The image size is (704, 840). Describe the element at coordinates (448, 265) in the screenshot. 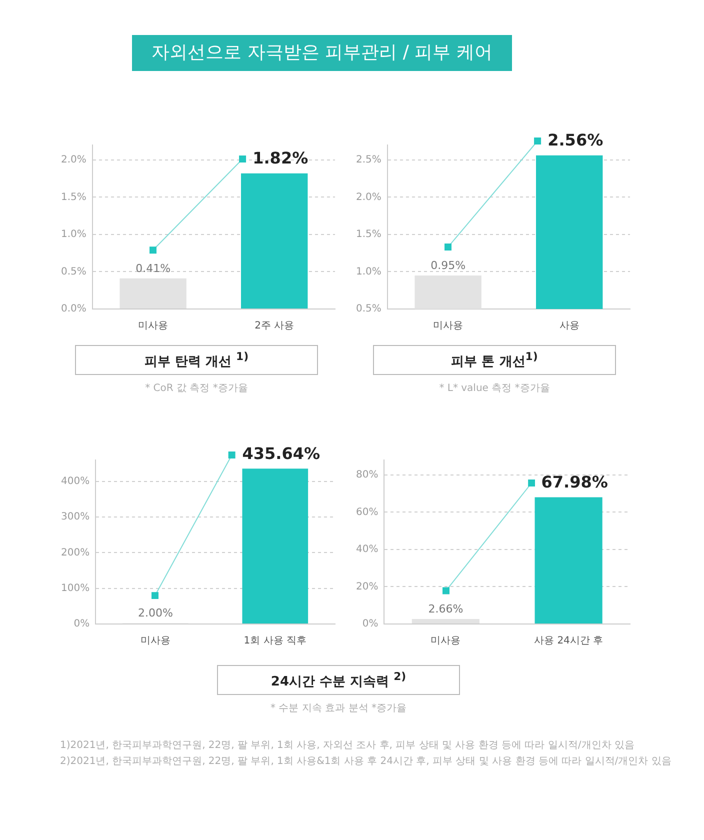

I see `data-label: 0.95%` at that location.